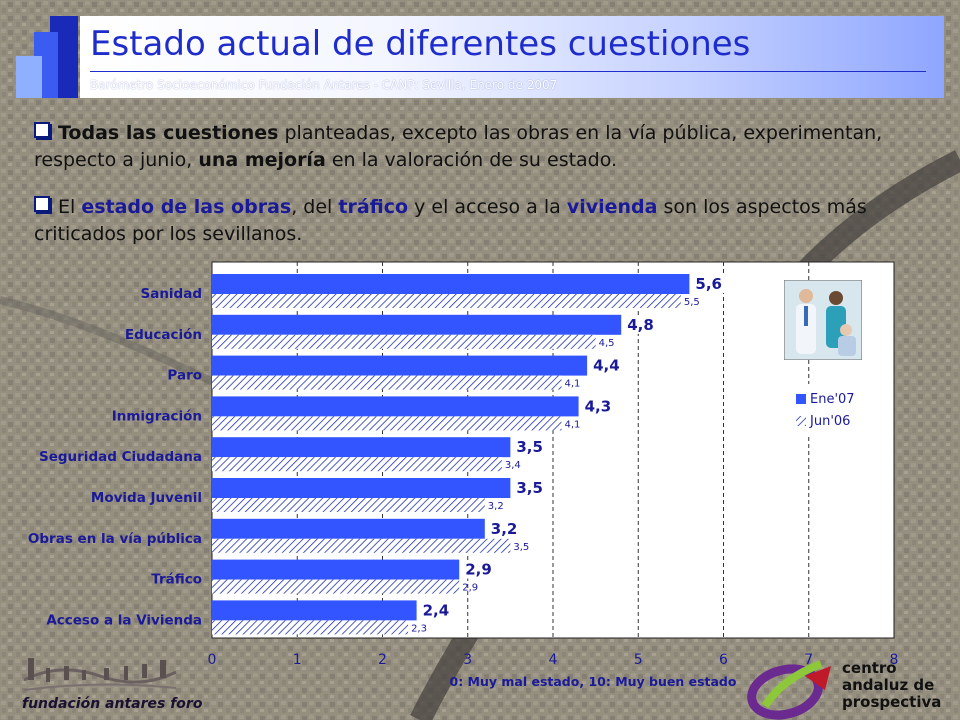 Image resolution: width=960 pixels, height=720 pixels. Describe the element at coordinates (470, 588) in the screenshot. I see `value-label-jun06: 2,9` at that location.